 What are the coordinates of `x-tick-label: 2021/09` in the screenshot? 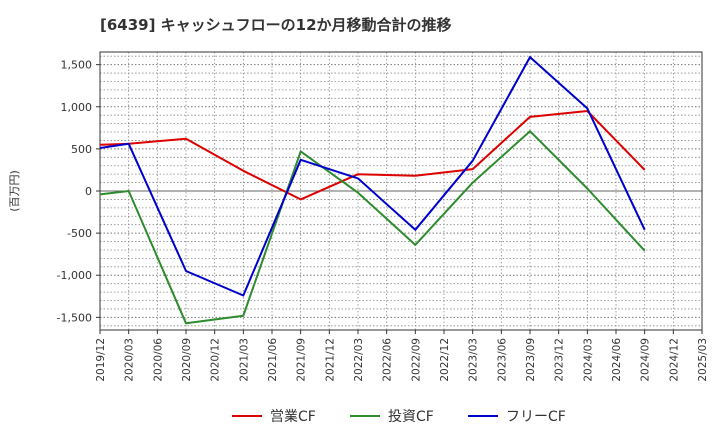 It's located at (302, 360).